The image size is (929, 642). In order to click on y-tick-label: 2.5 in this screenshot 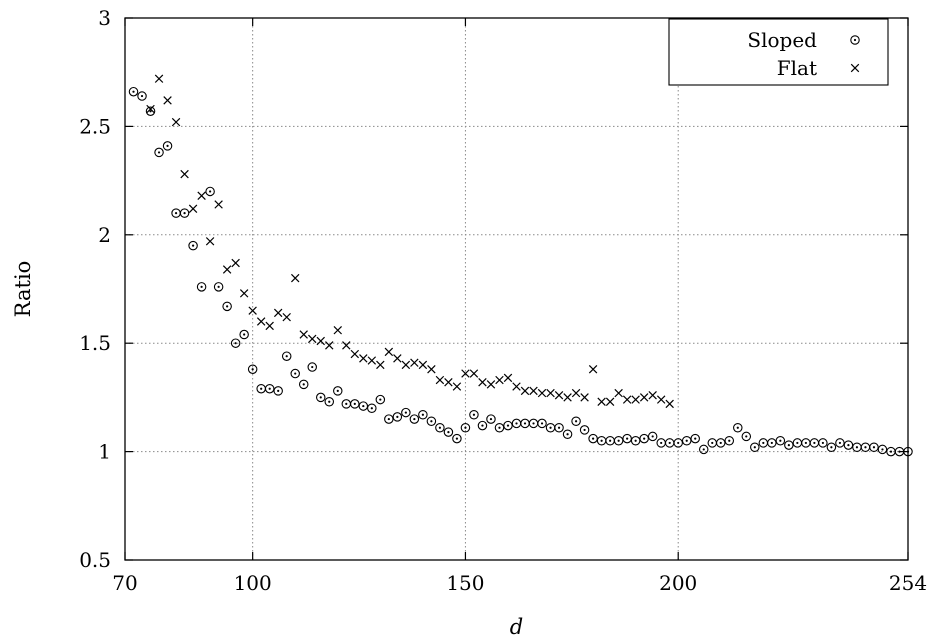, I will do `click(95, 126)`.